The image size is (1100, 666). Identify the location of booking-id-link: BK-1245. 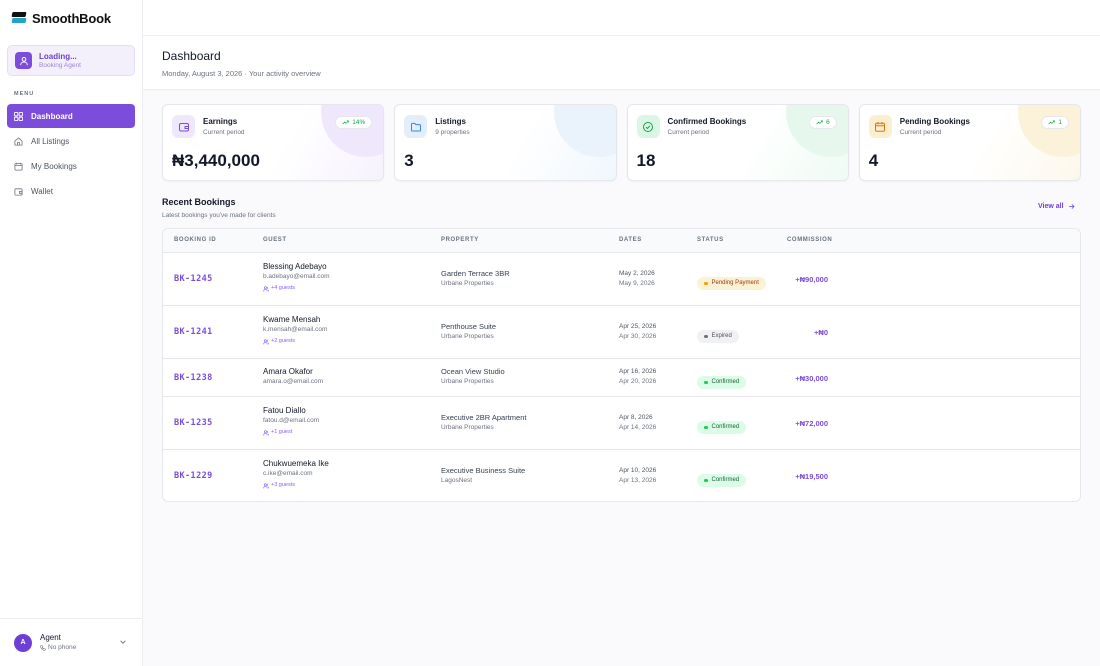
(193, 279).